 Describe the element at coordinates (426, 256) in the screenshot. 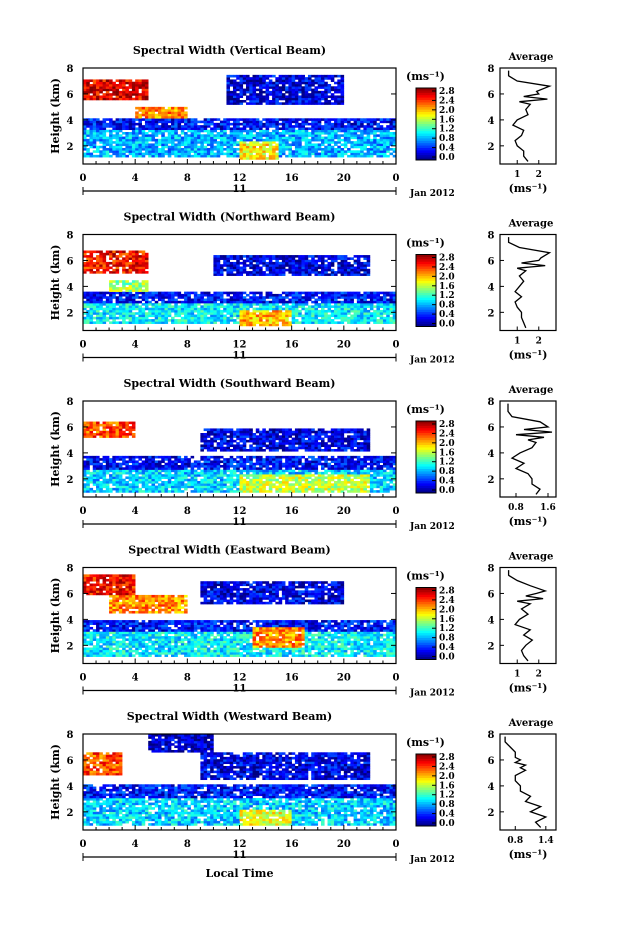

I see `panel-2-colorbar-swatch` at that location.